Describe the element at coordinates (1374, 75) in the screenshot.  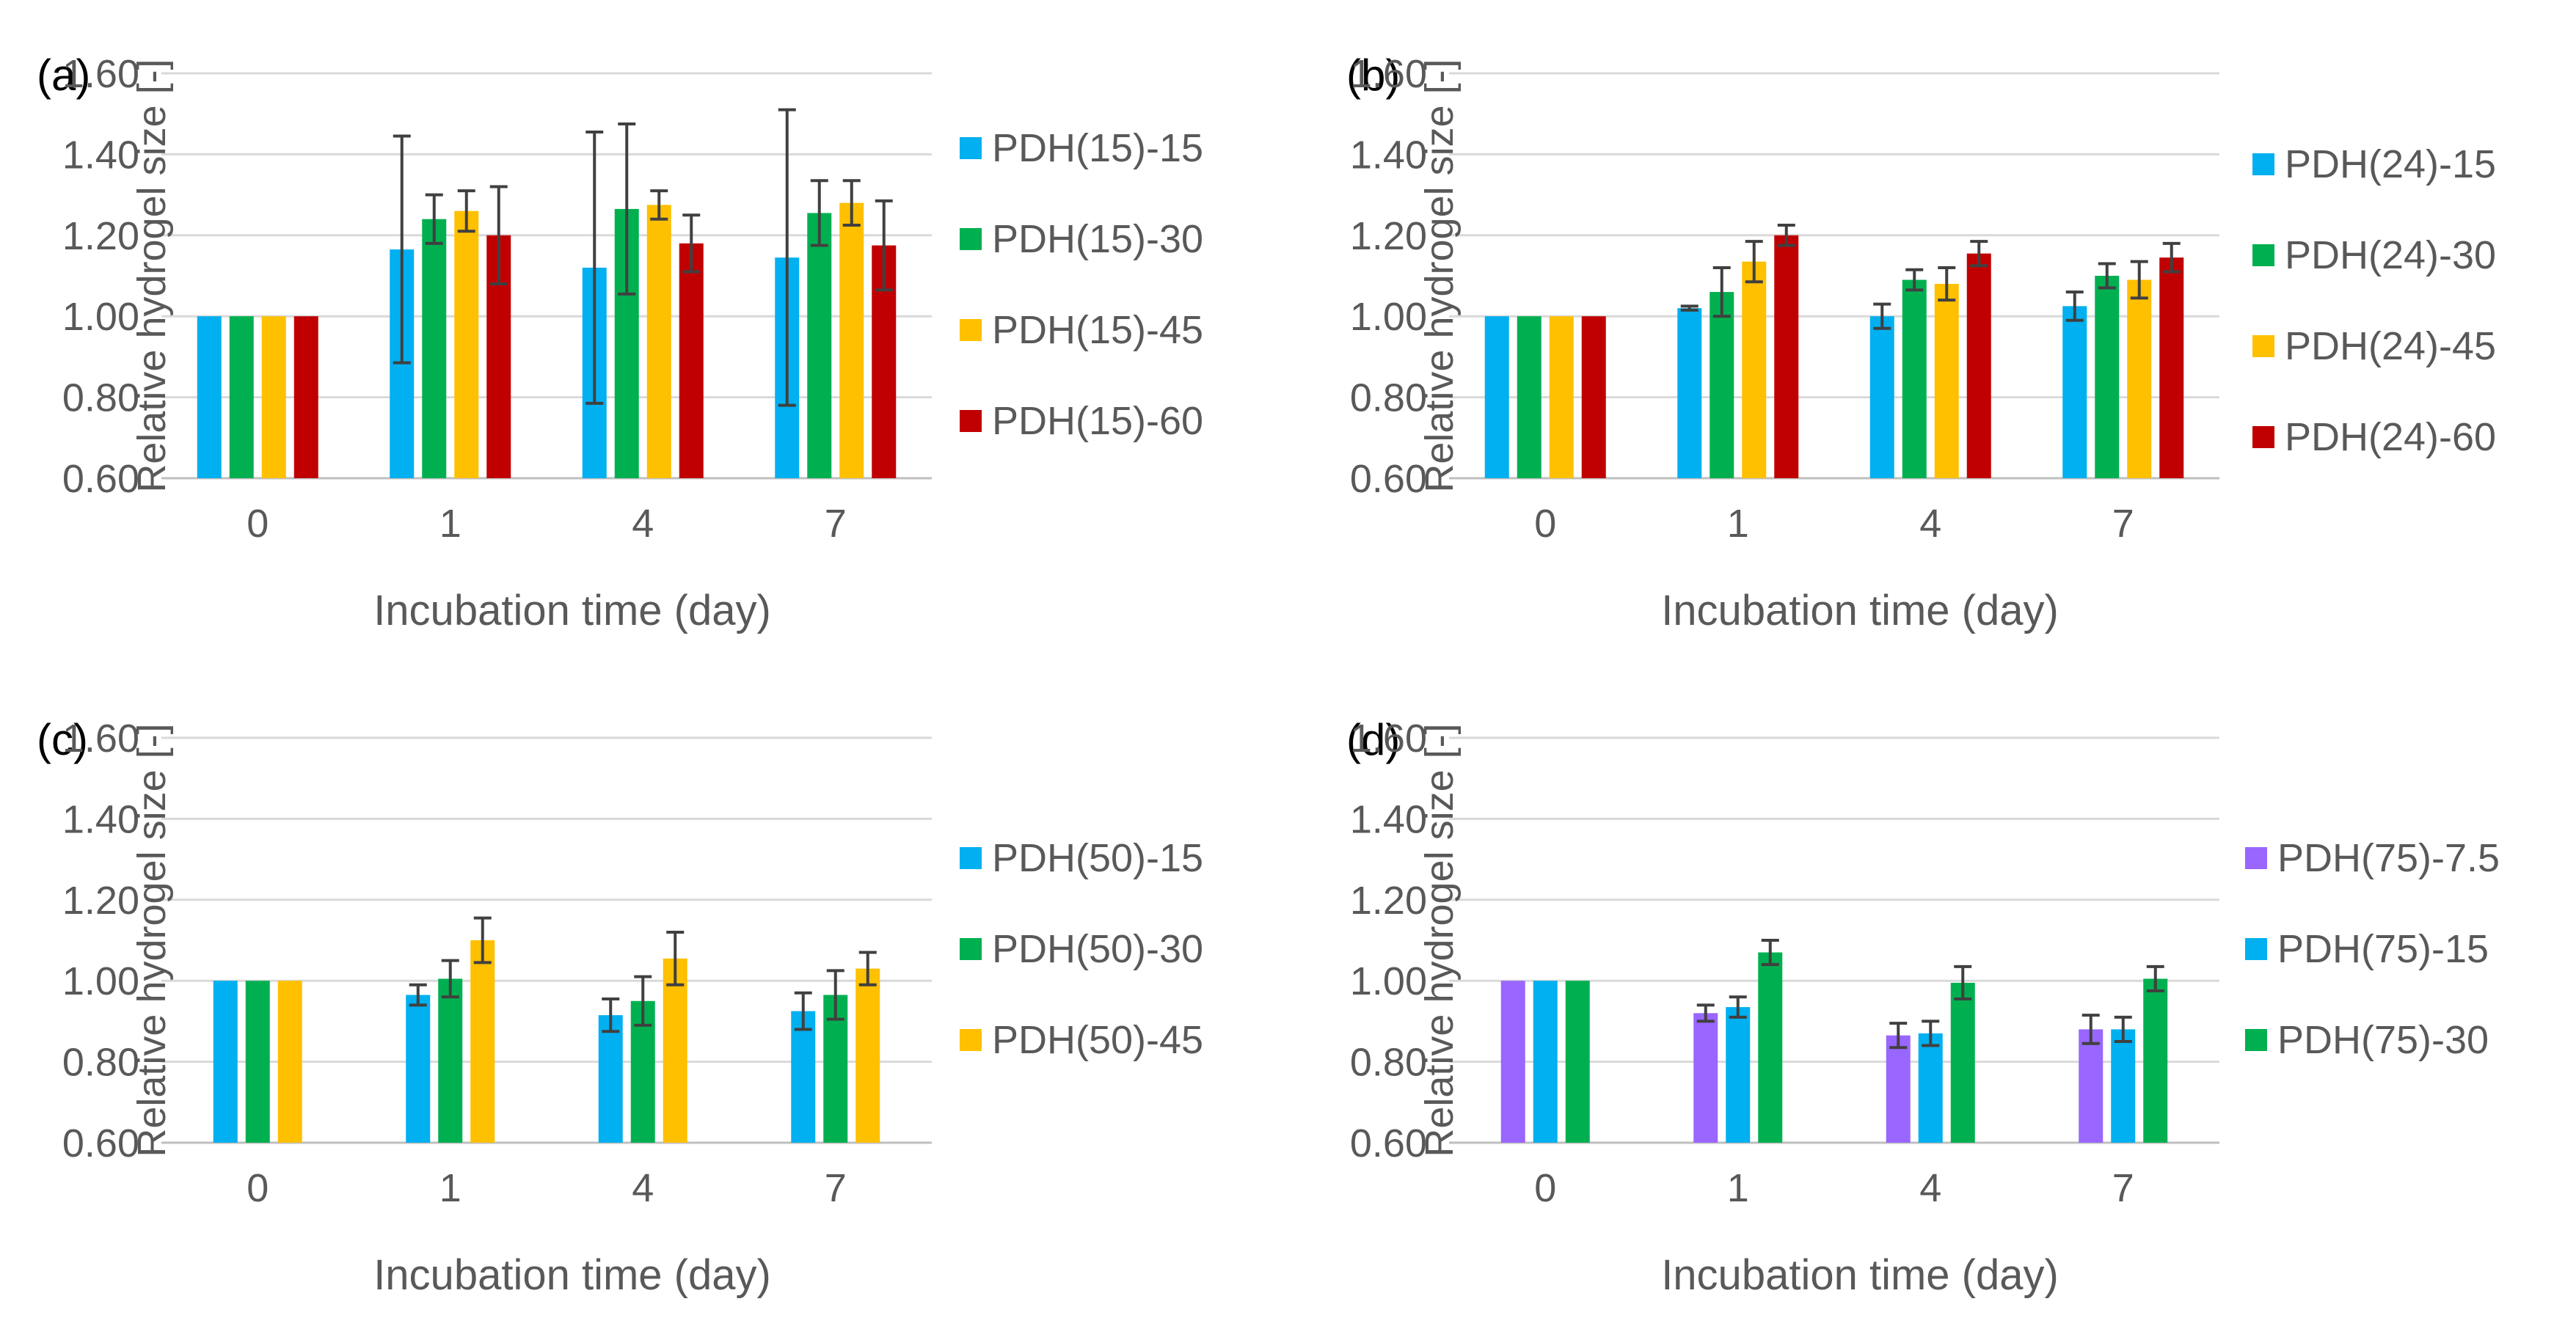
I see `panel-label-b: (b)` at that location.